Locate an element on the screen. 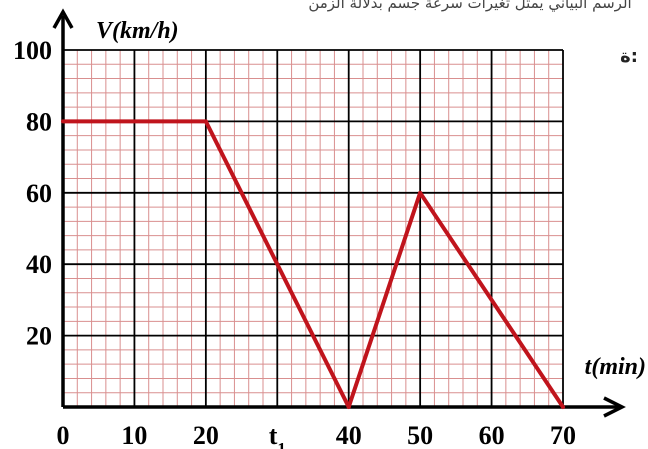 This screenshot has width=648, height=449. y-tick-label: 80 is located at coordinates (39, 121).